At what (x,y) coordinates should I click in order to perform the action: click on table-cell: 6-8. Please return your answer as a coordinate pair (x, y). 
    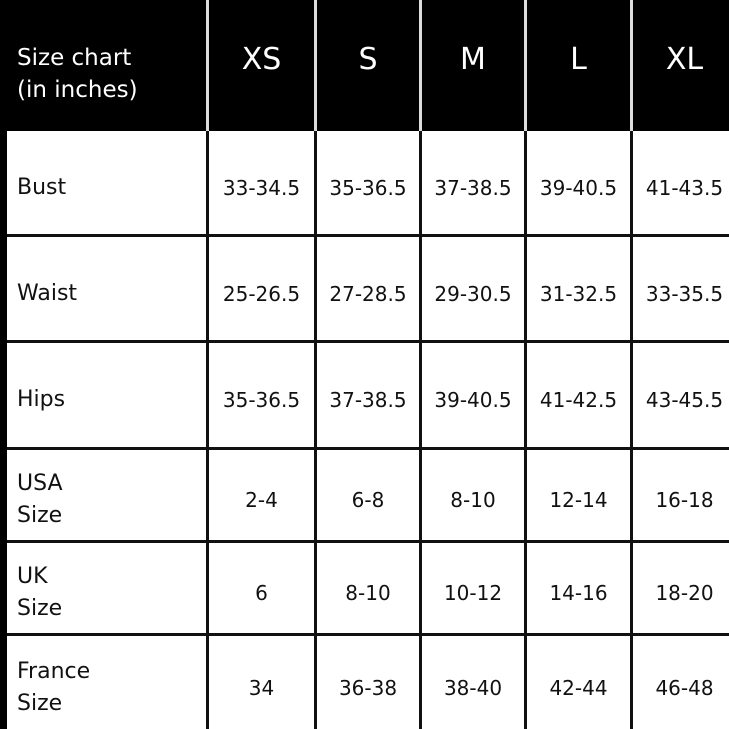
    Looking at the image, I should click on (369, 496).